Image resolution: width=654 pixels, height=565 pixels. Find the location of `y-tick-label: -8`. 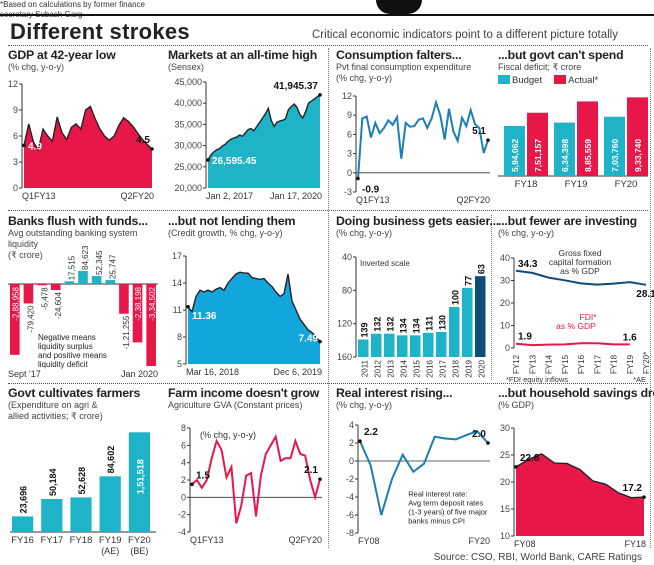

y-tick-label: -8 is located at coordinates (350, 533).